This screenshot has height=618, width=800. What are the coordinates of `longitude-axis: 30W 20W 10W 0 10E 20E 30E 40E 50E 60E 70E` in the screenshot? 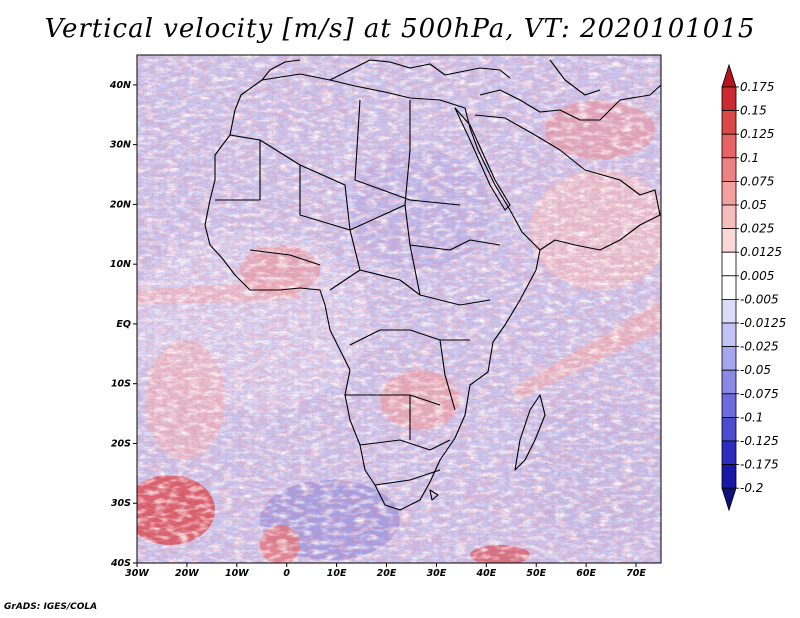 It's located at (385, 571).